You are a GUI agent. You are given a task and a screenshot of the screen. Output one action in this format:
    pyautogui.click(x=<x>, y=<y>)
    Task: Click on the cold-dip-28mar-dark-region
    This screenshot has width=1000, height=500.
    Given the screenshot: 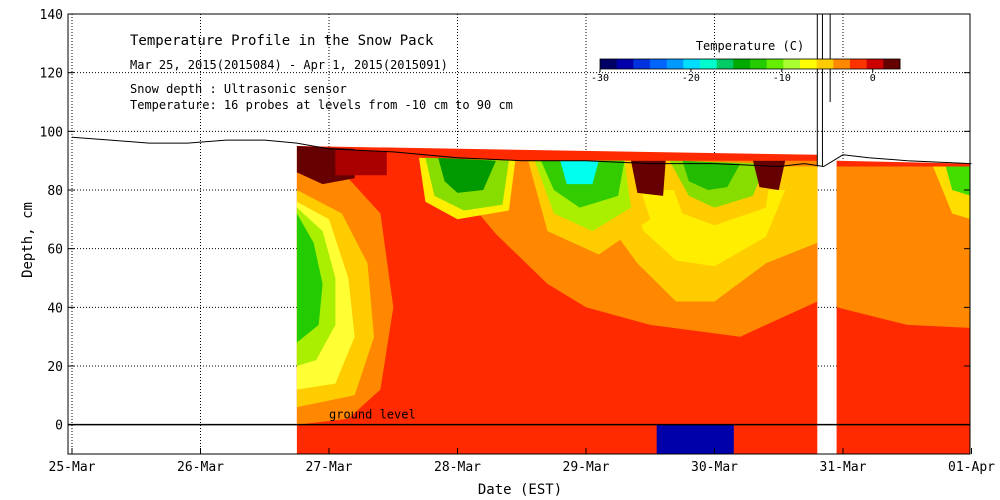 What is the action you would take?
    pyautogui.click(x=467, y=175)
    